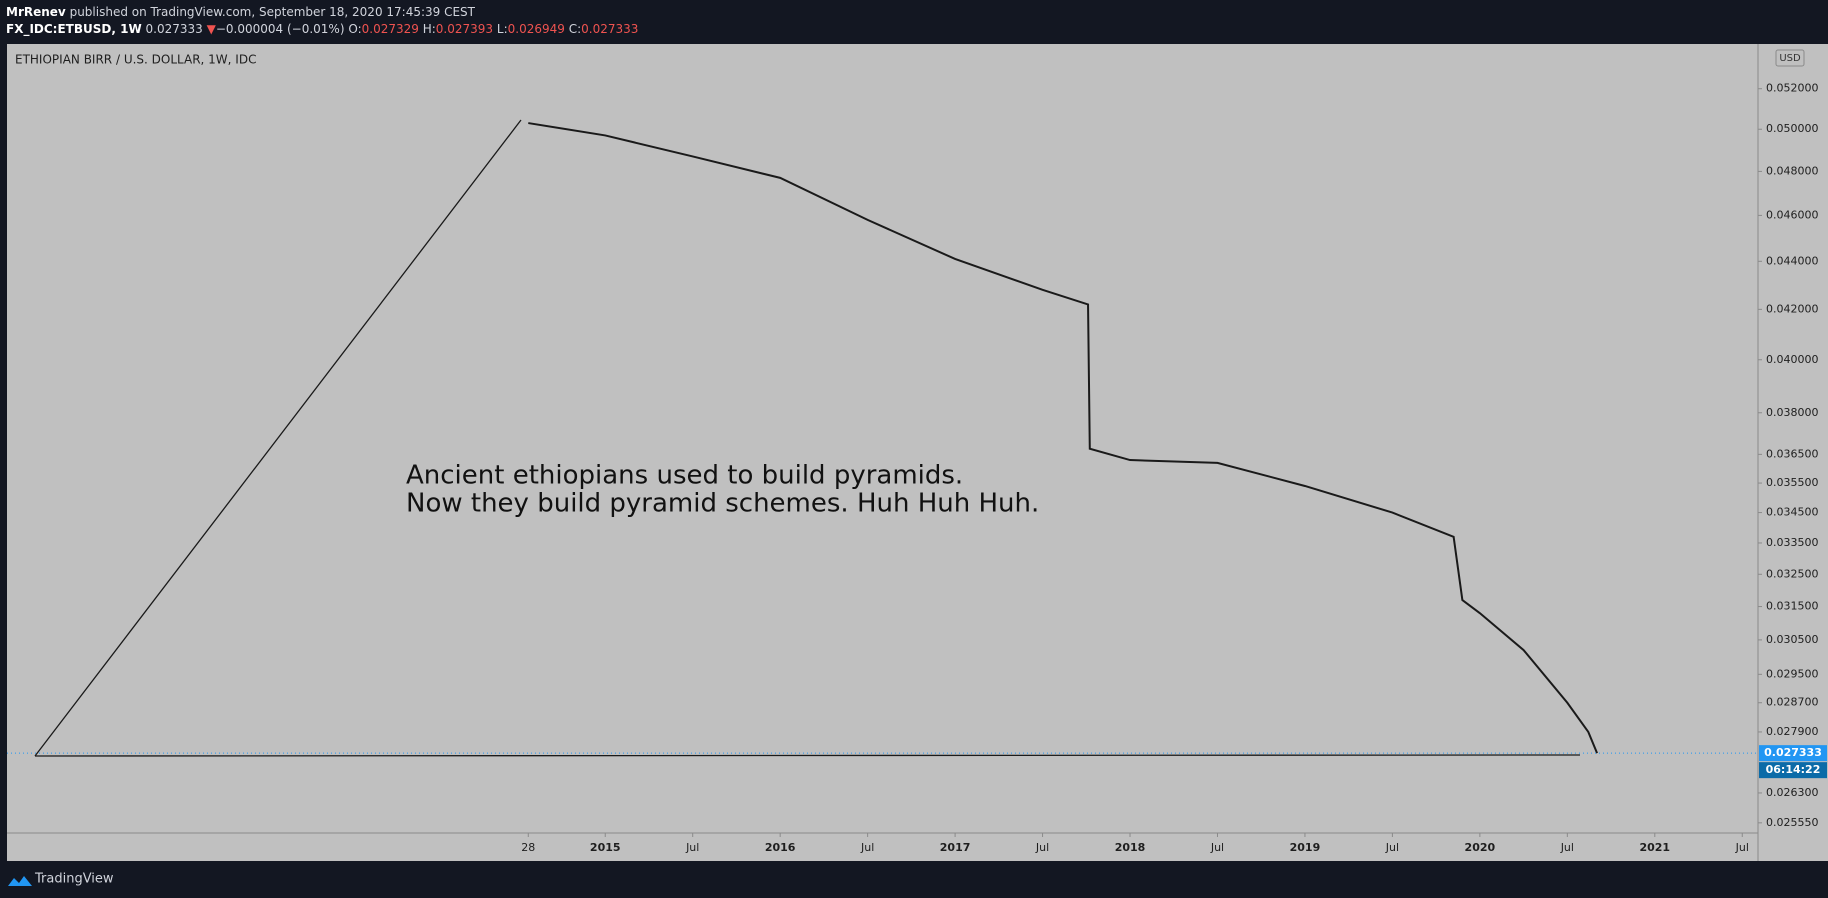 This screenshot has height=898, width=1828. I want to click on y-tick-label: 0.038000, so click(1792, 412).